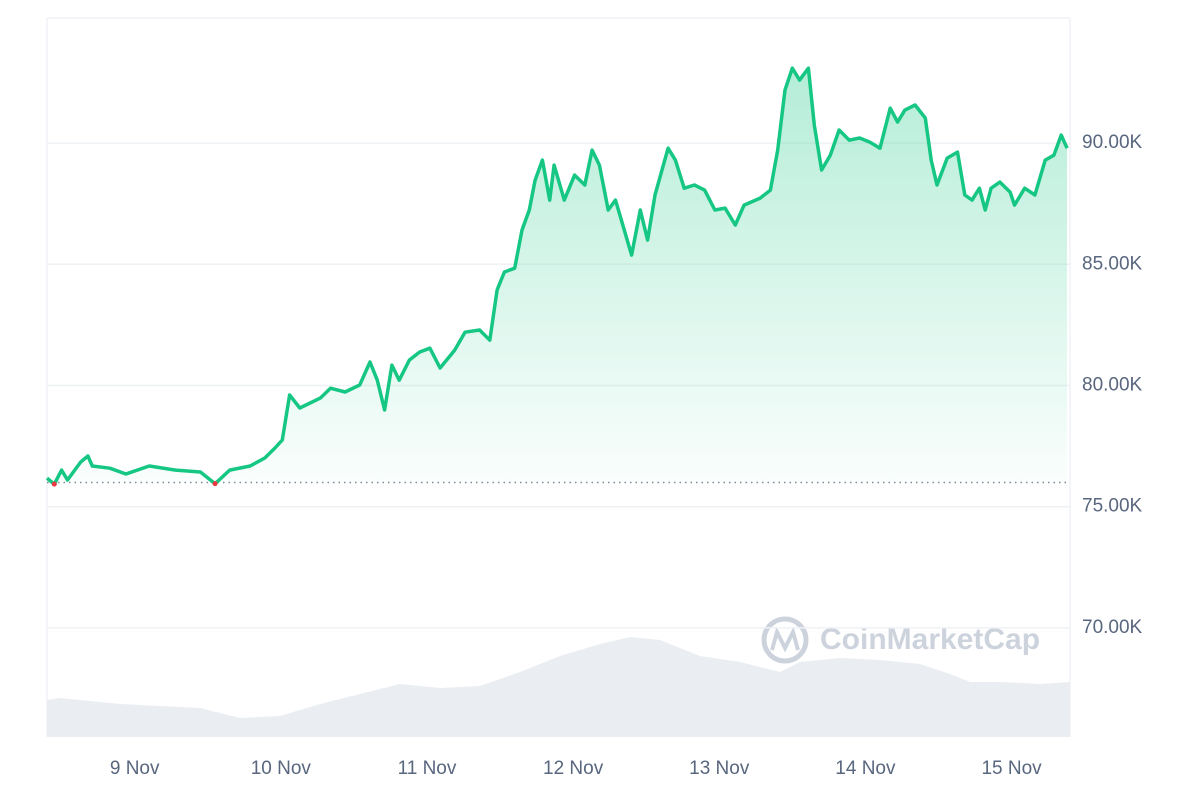 This screenshot has width=1200, height=800. Describe the element at coordinates (1112, 385) in the screenshot. I see `y-tick-label: 80.00K` at that location.